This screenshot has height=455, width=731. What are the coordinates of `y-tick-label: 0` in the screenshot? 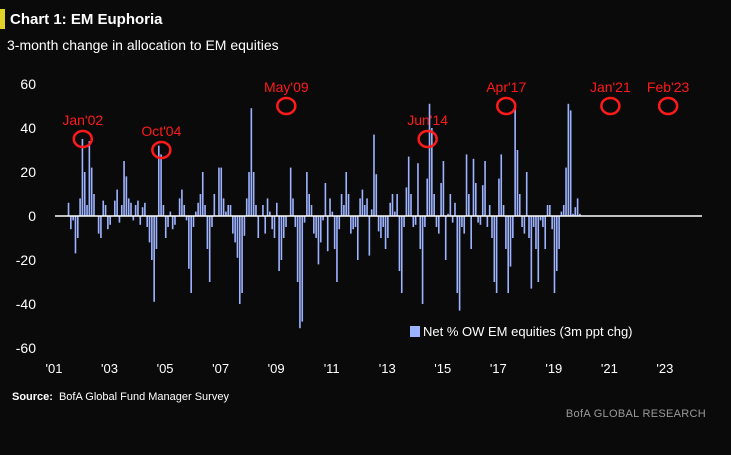 It's located at (32, 216).